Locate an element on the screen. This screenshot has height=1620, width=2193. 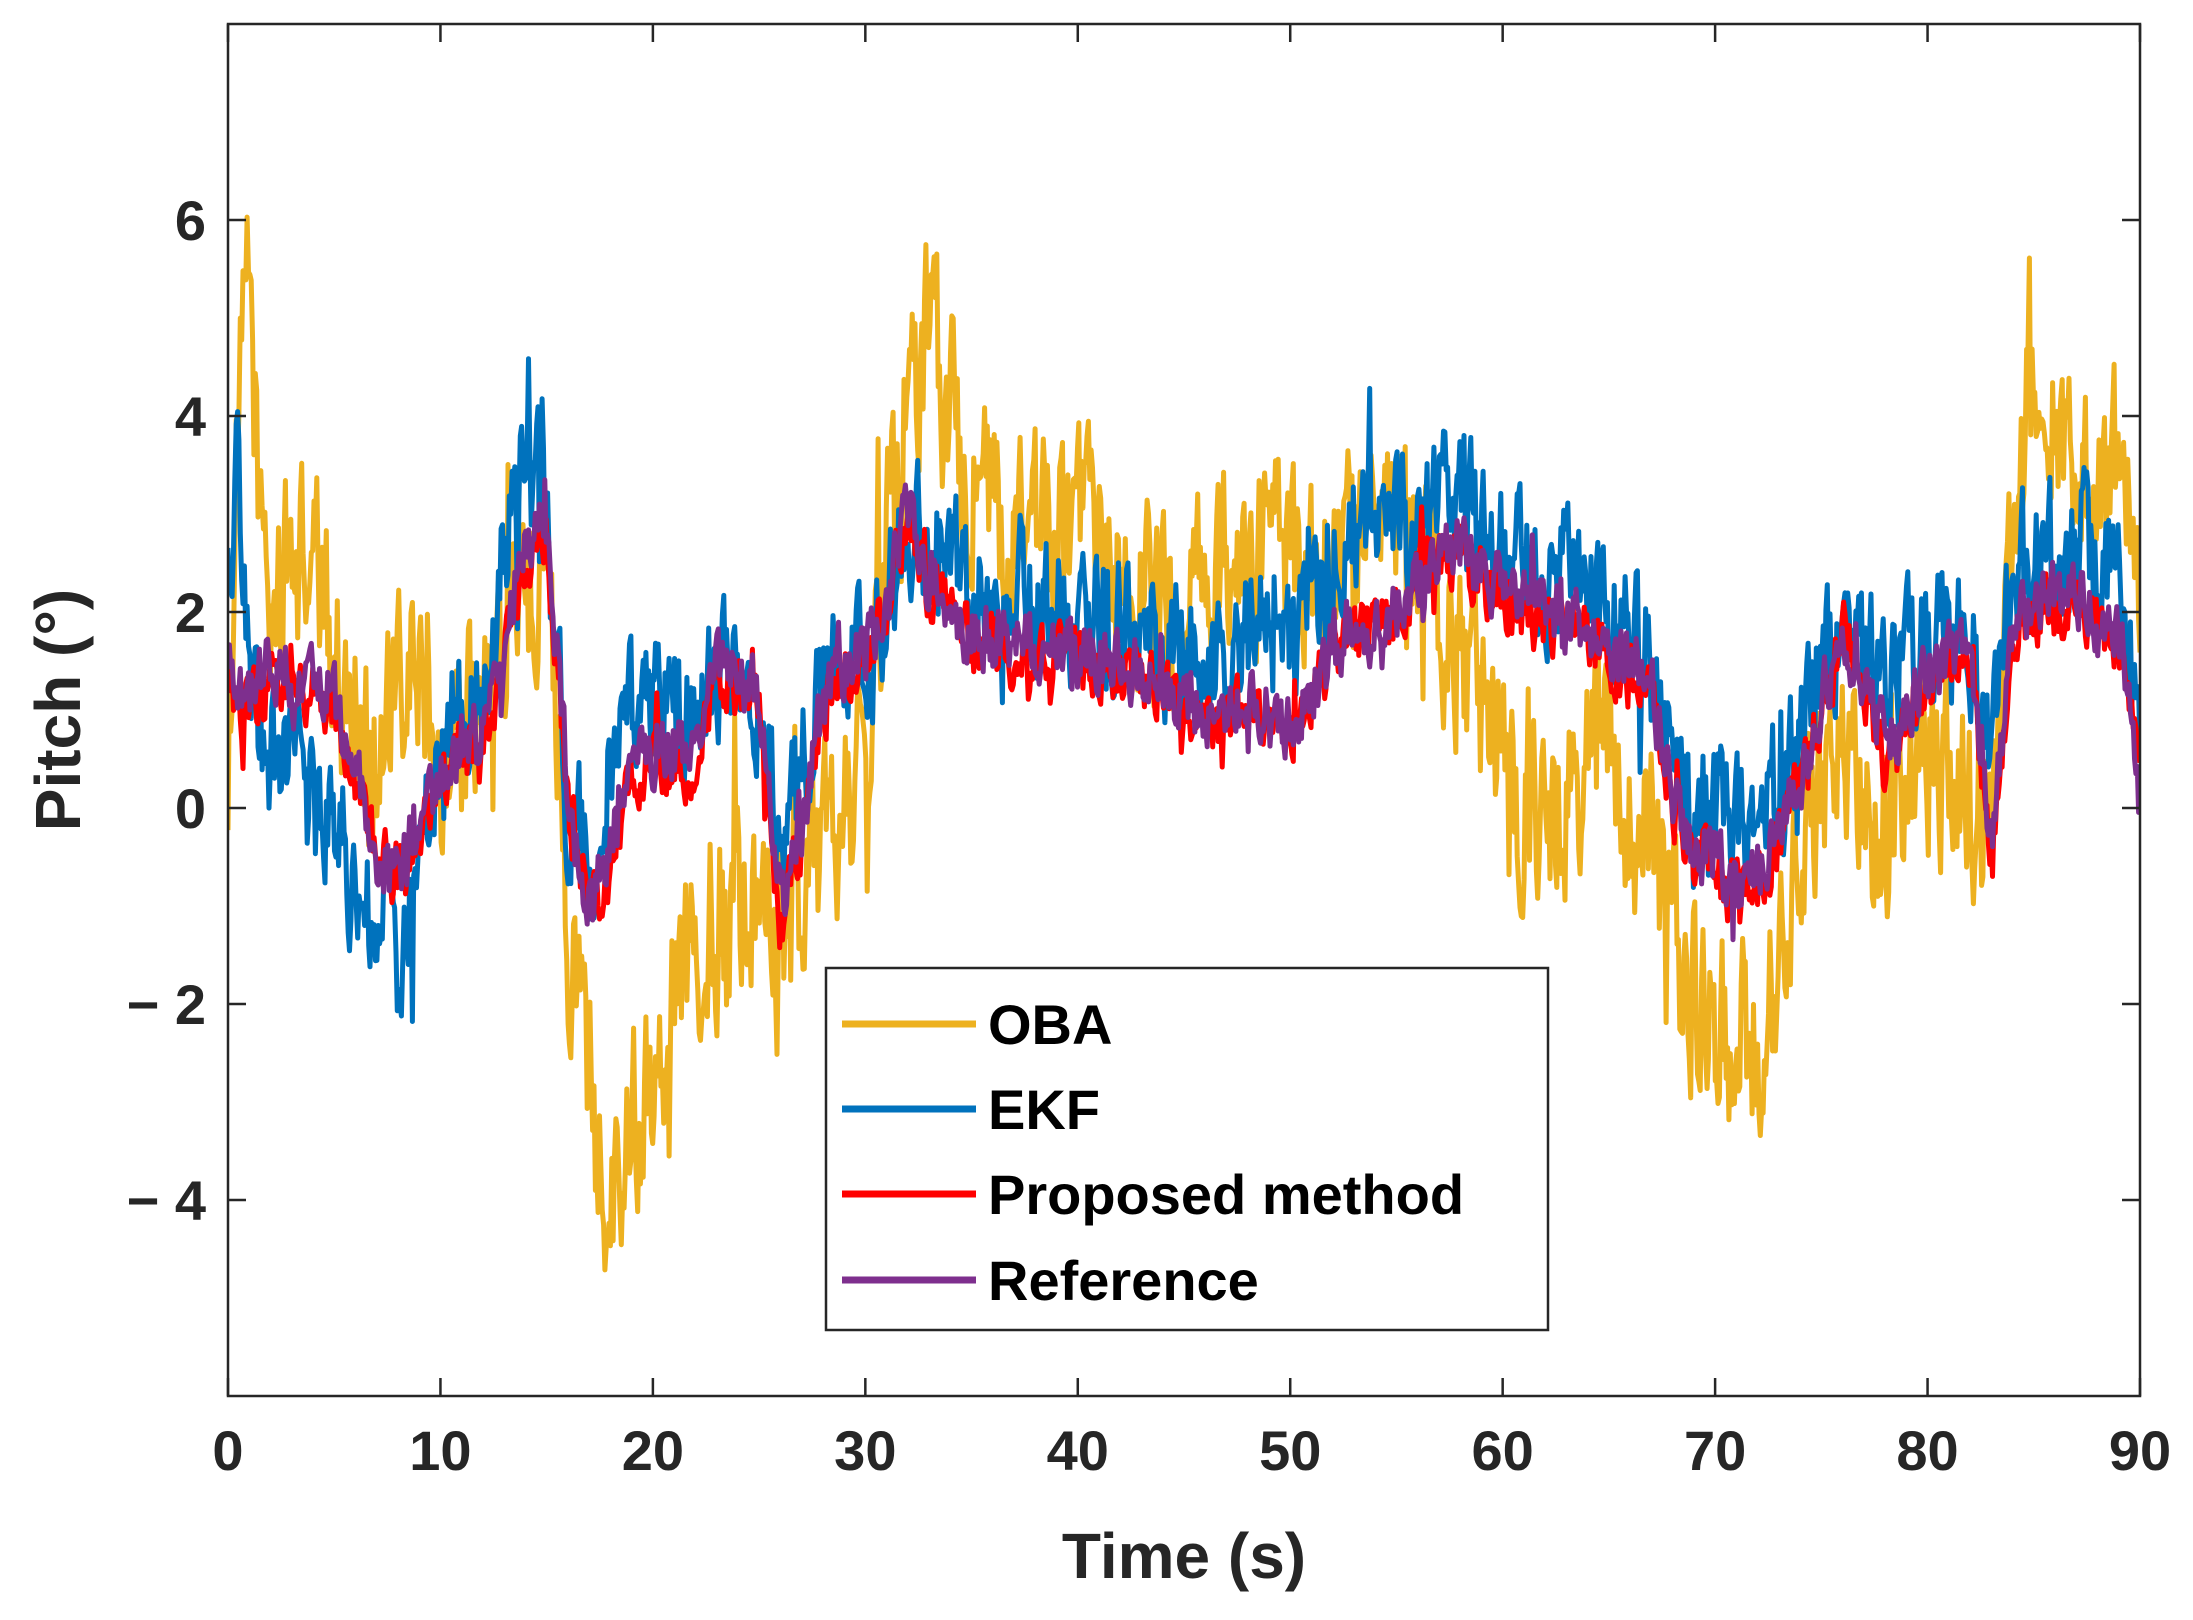
x-tick-label: 10 is located at coordinates (440, 1450).